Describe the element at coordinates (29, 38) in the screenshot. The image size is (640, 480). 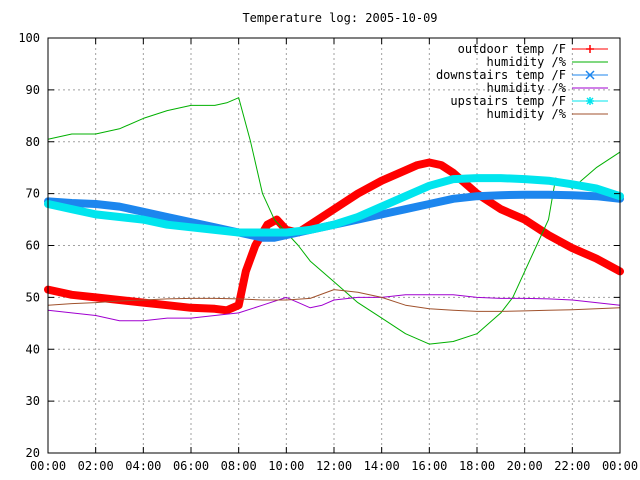
I see `y-tick-label: 100` at that location.